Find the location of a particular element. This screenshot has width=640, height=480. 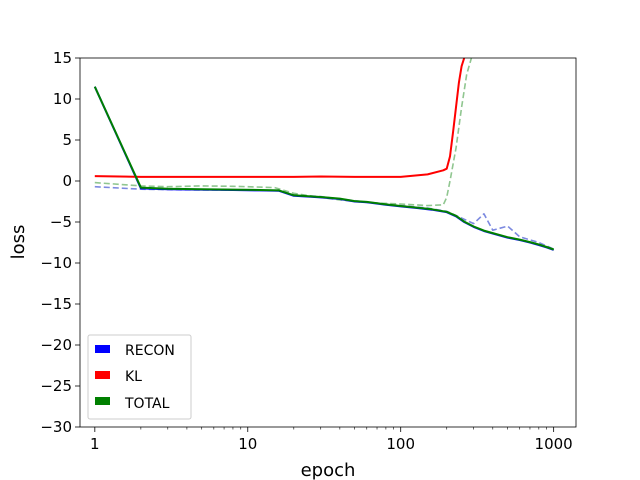

legend-label-recon: RECON is located at coordinates (150, 351).